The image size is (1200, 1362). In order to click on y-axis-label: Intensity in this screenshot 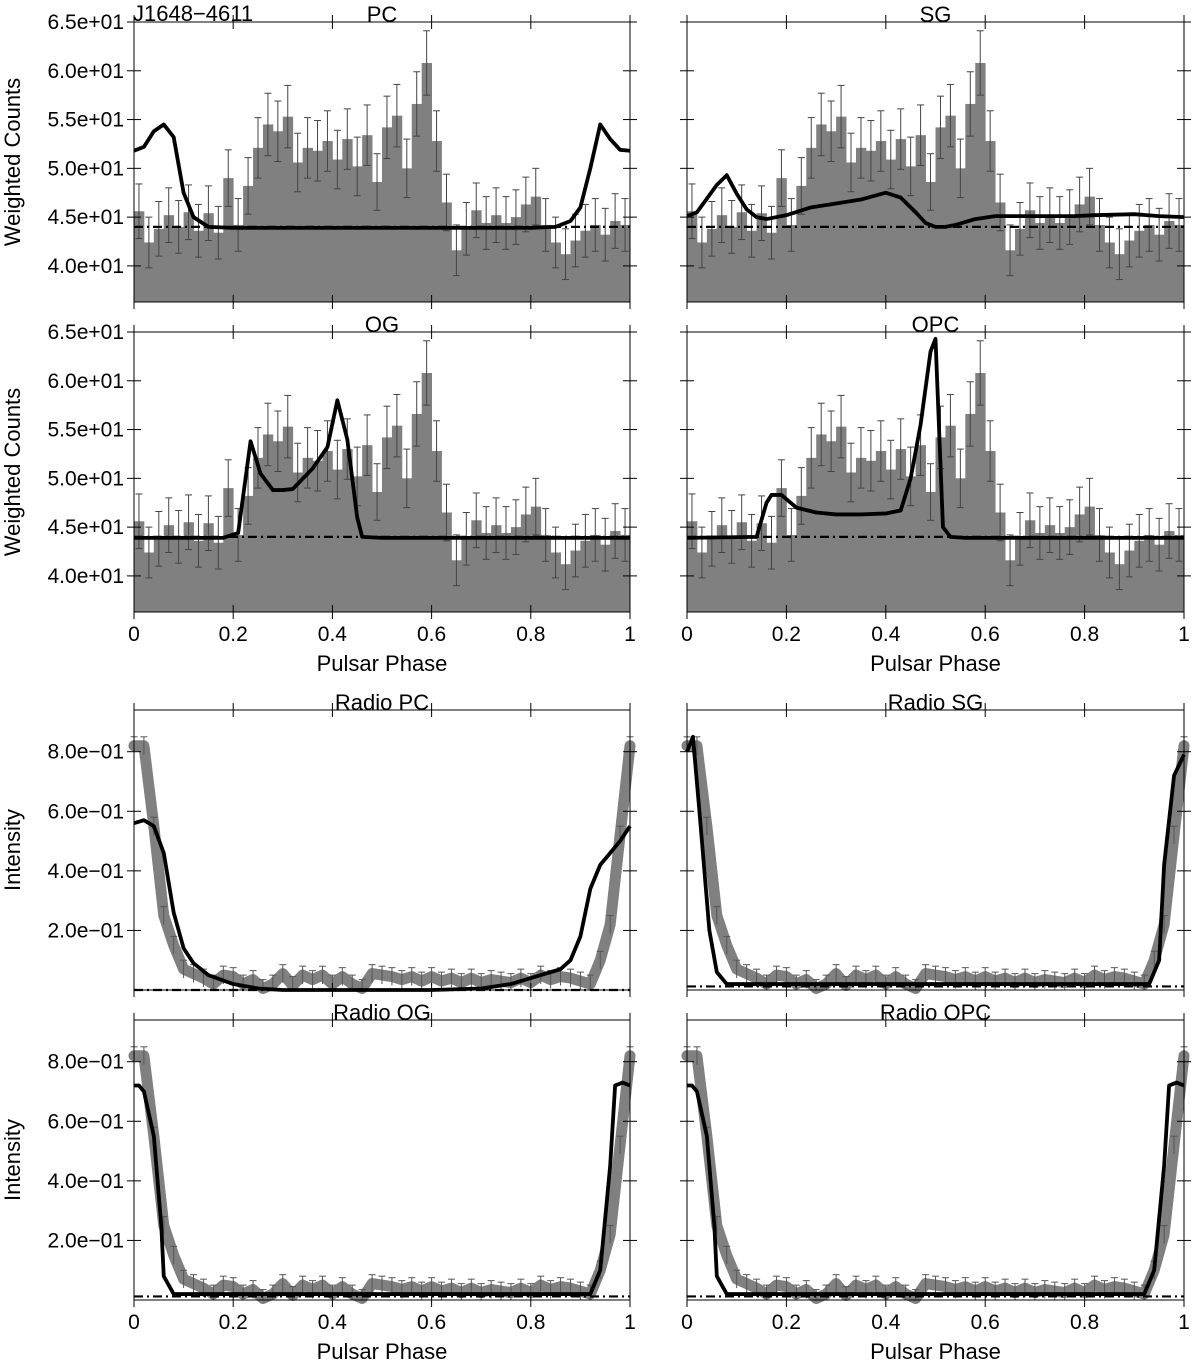, I will do `click(12, 850)`.